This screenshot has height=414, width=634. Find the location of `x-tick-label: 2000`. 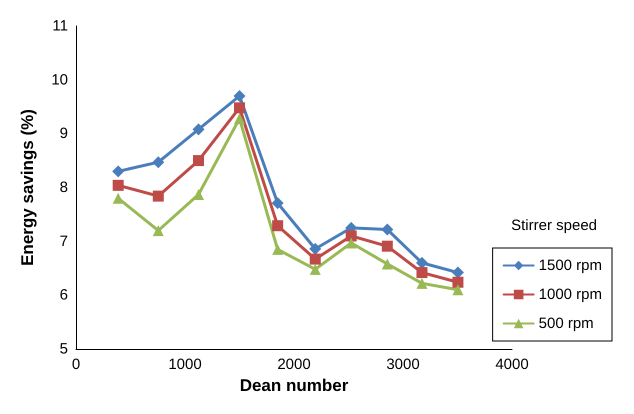

x-tick-label: 2000 is located at coordinates (294, 364).